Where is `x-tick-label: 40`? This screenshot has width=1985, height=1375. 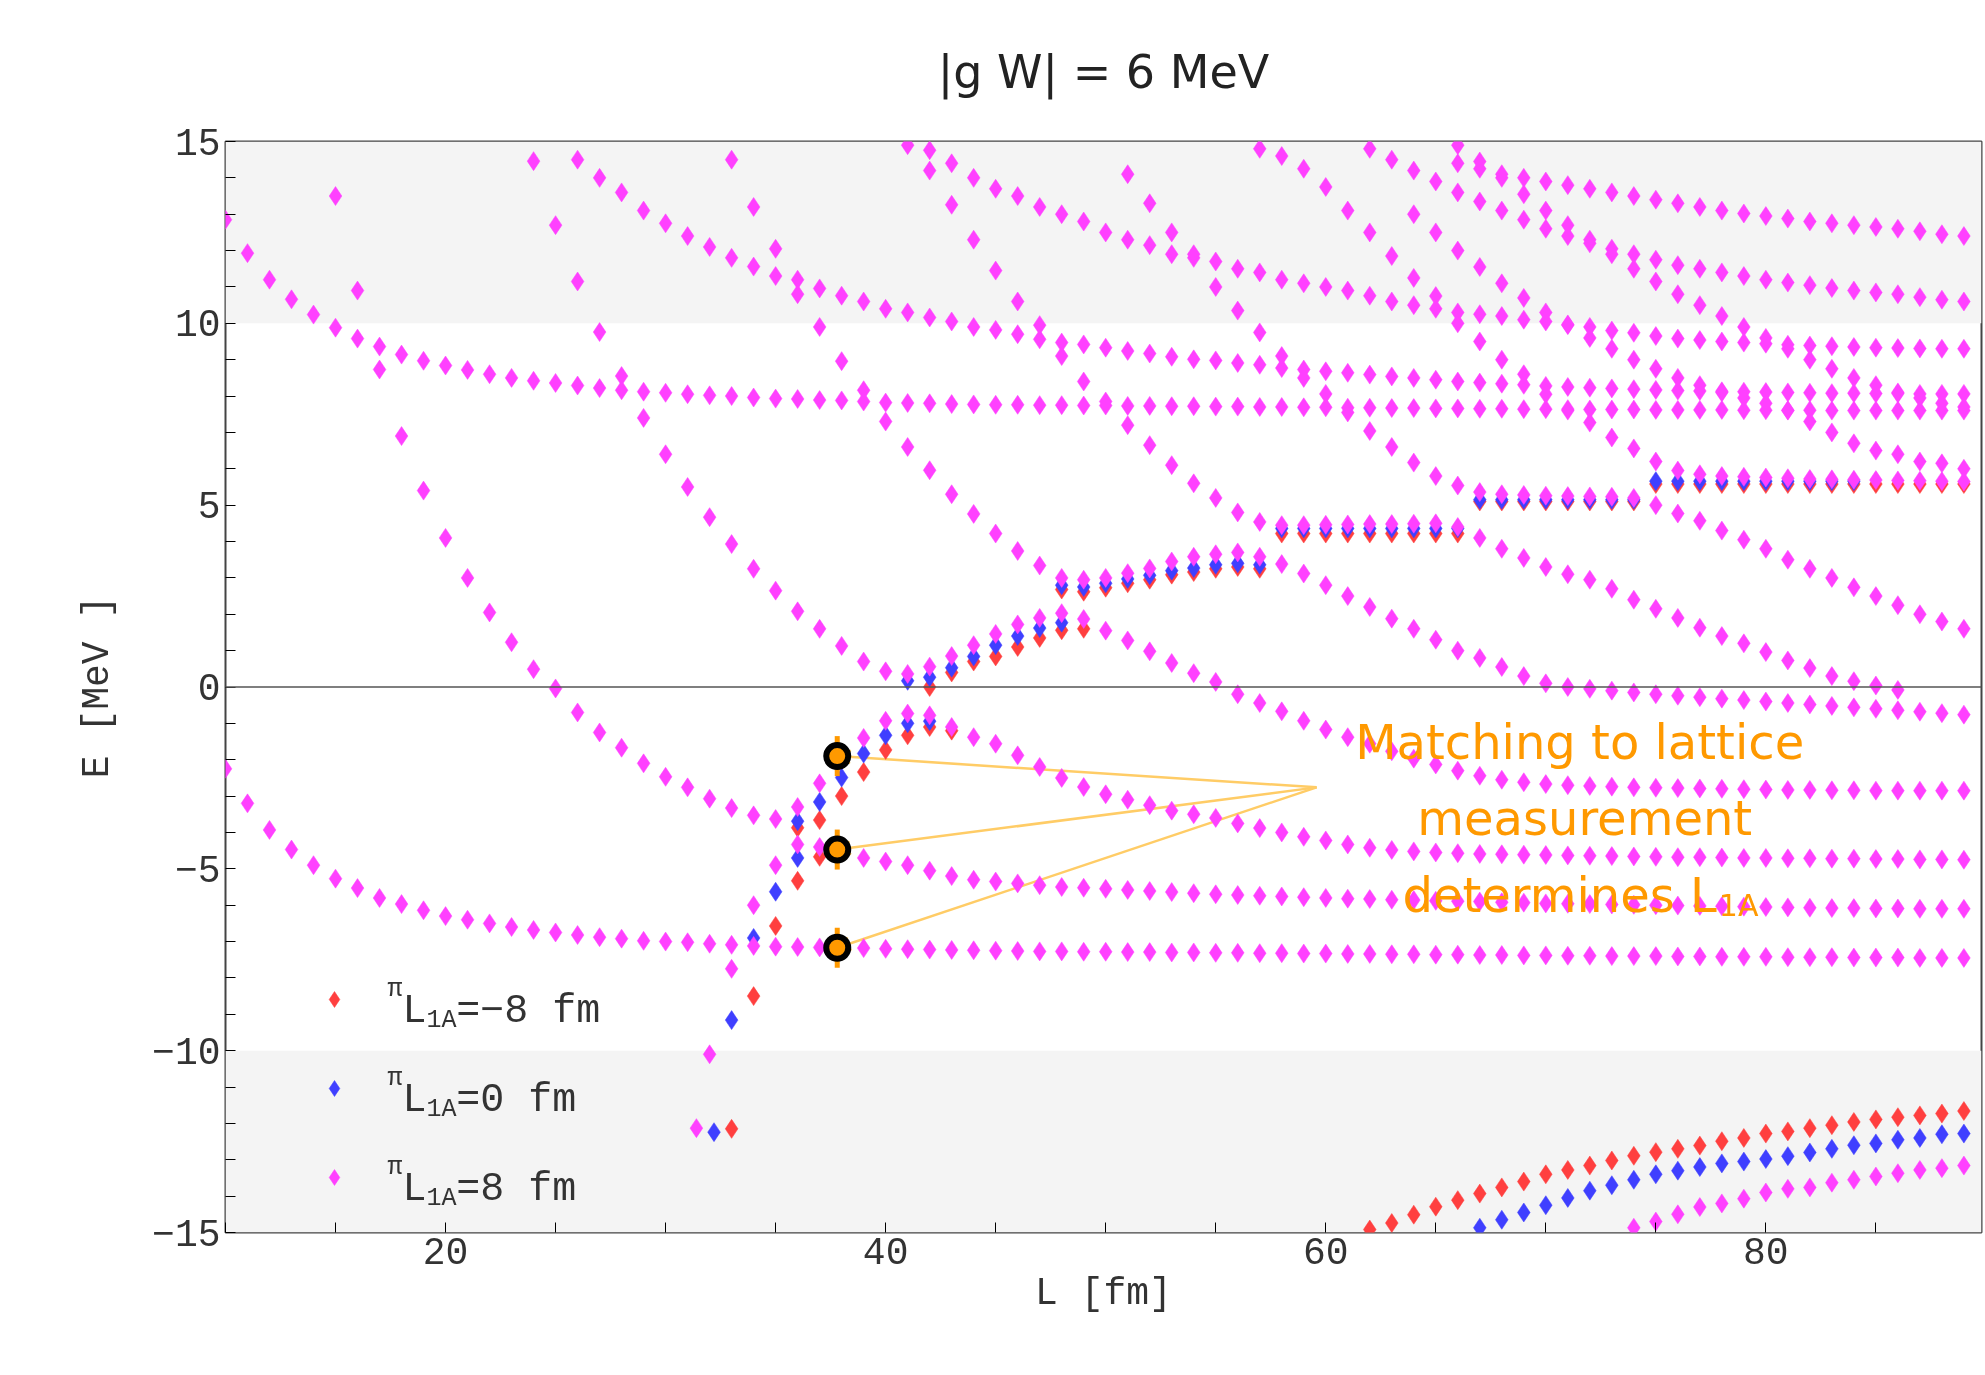 x-tick-label: 40 is located at coordinates (885, 1253).